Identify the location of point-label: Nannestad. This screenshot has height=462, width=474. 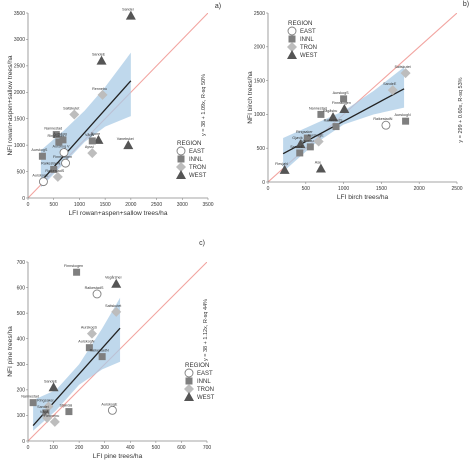
(318, 108).